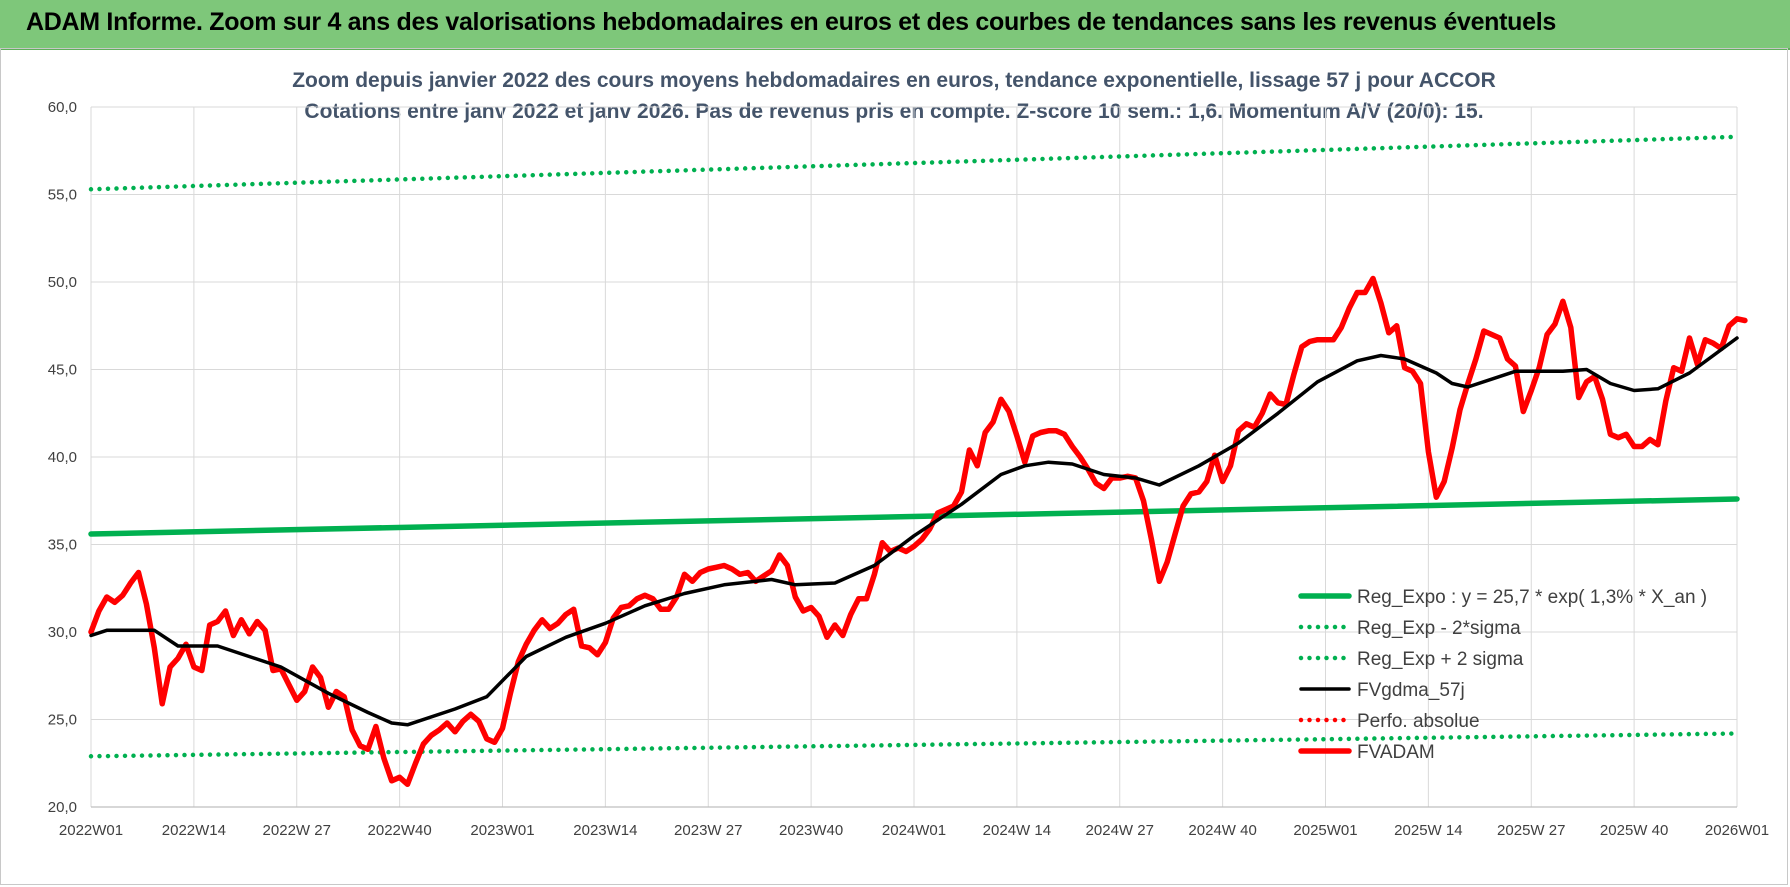 This screenshot has width=1790, height=887. I want to click on x-tick-label: 2024W 14, so click(1017, 830).